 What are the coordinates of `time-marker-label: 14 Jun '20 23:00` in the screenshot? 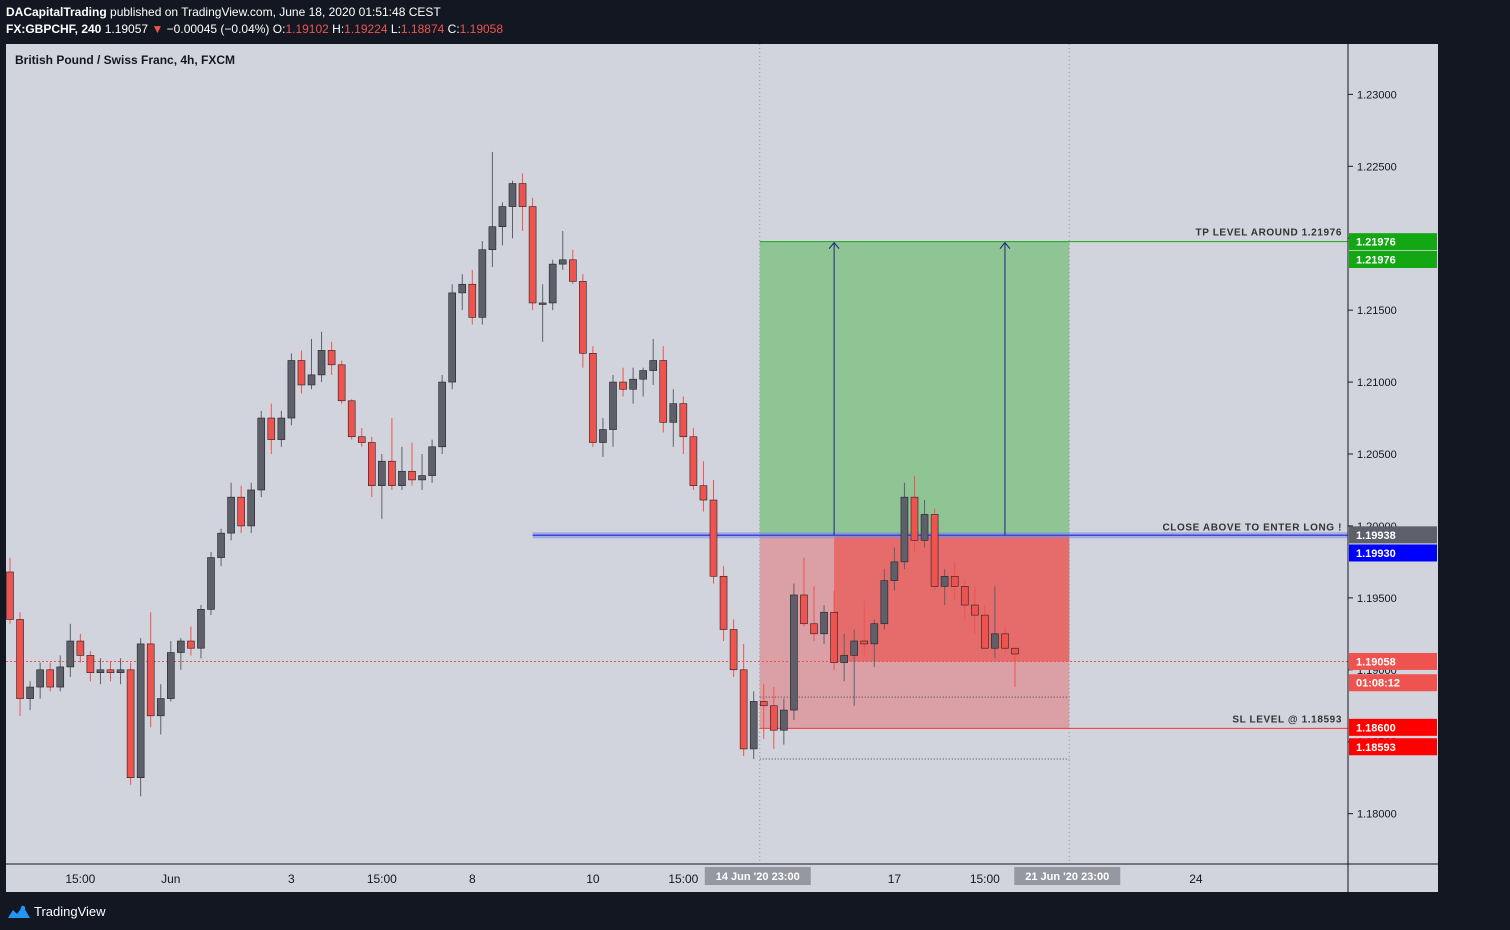 It's located at (758, 877).